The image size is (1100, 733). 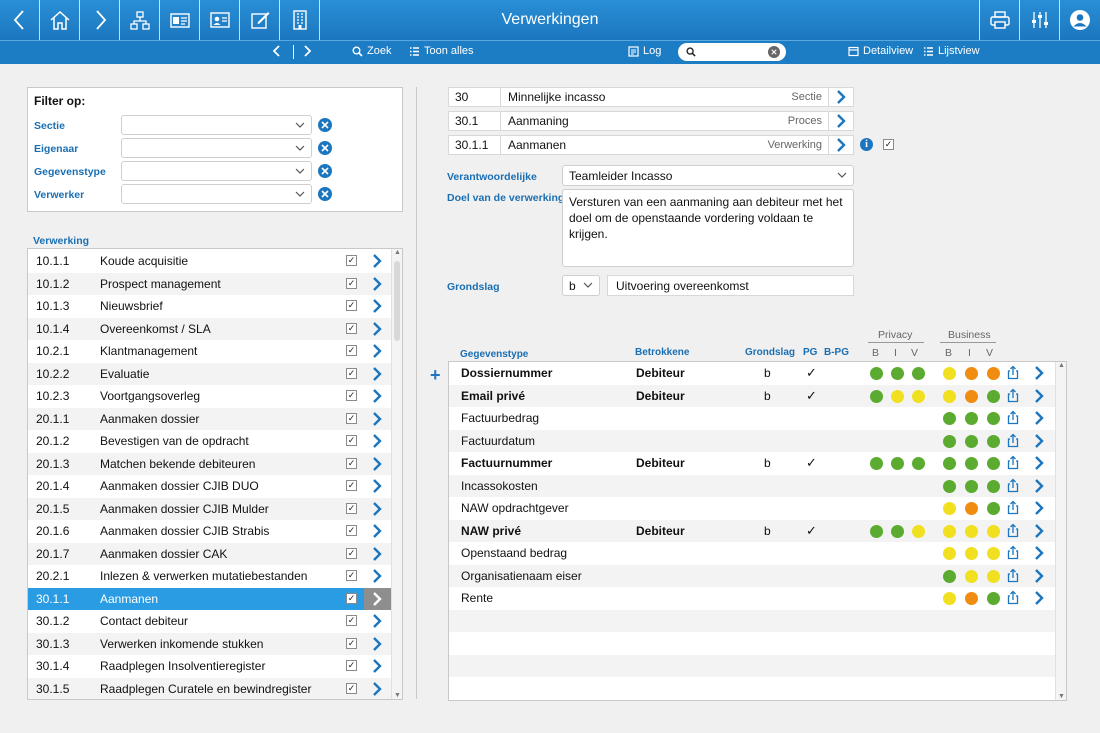 I want to click on grondslag-select: b, so click(x=581, y=285).